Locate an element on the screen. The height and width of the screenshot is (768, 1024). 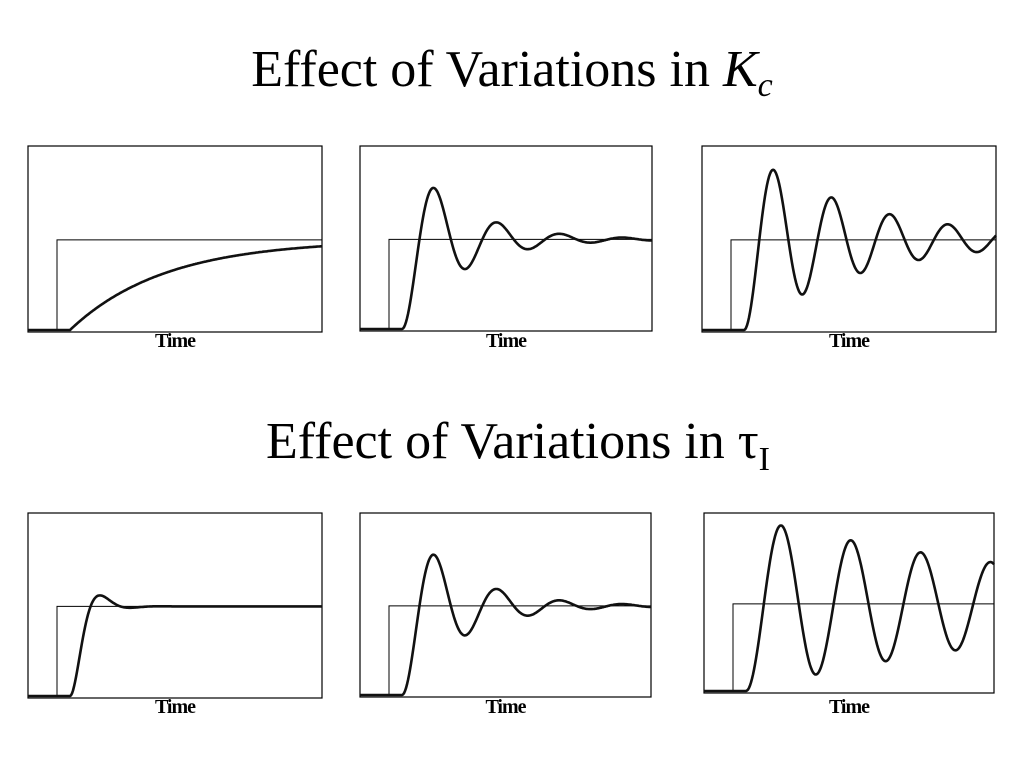
title-symbol: K is located at coordinates (741, 69).